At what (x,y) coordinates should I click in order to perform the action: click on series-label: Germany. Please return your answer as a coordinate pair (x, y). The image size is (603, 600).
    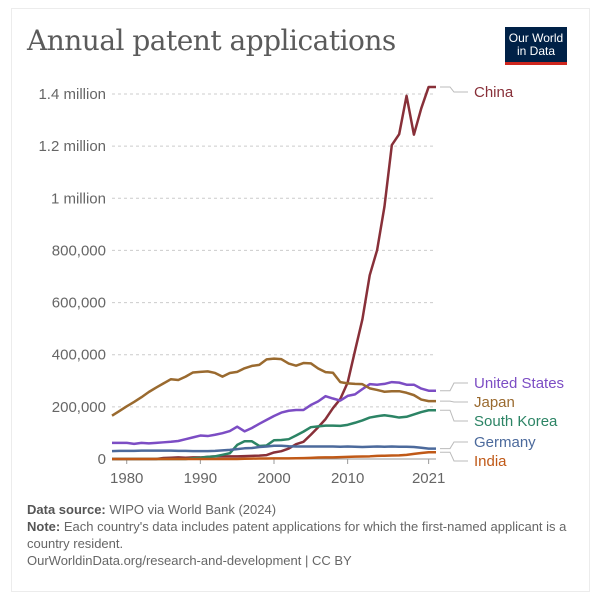
    Looking at the image, I should click on (505, 442).